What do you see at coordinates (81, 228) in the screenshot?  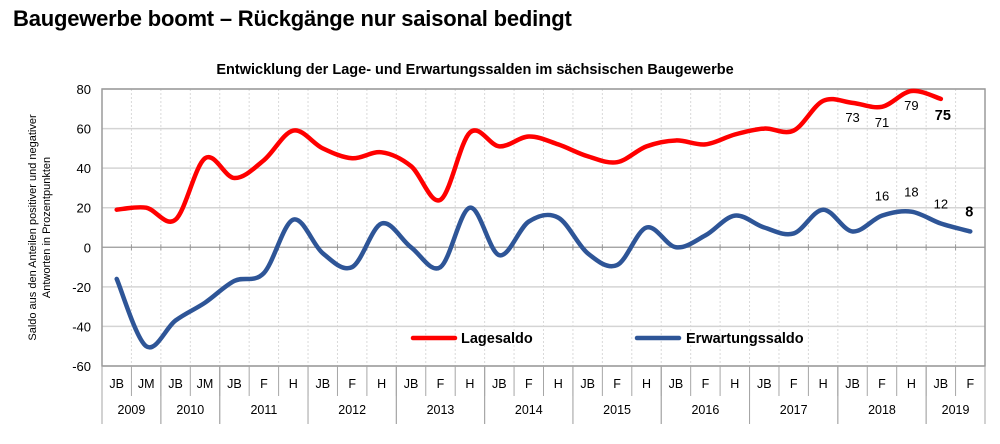 I see `y-axis-ticks: 80 60 40 20 0 -20 -40 -60` at bounding box center [81, 228].